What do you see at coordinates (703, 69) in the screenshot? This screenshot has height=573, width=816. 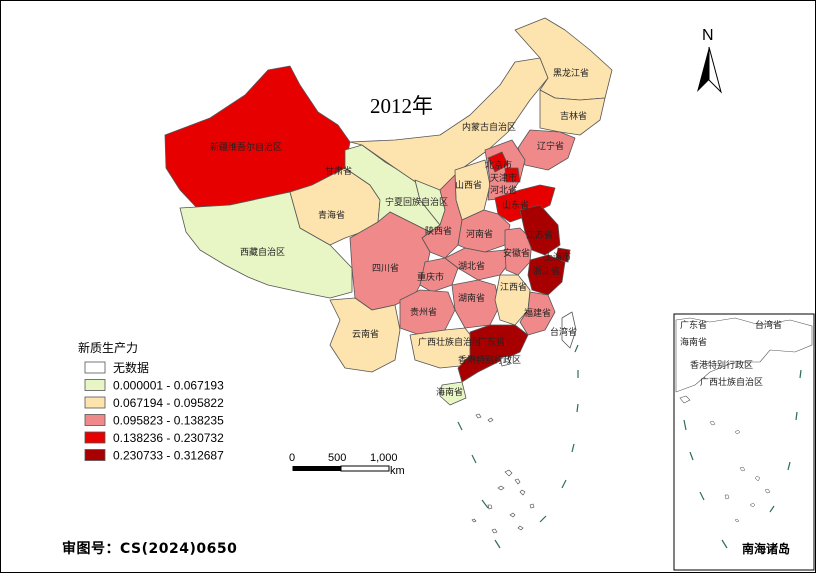 I see `north-arrow-icon` at bounding box center [703, 69].